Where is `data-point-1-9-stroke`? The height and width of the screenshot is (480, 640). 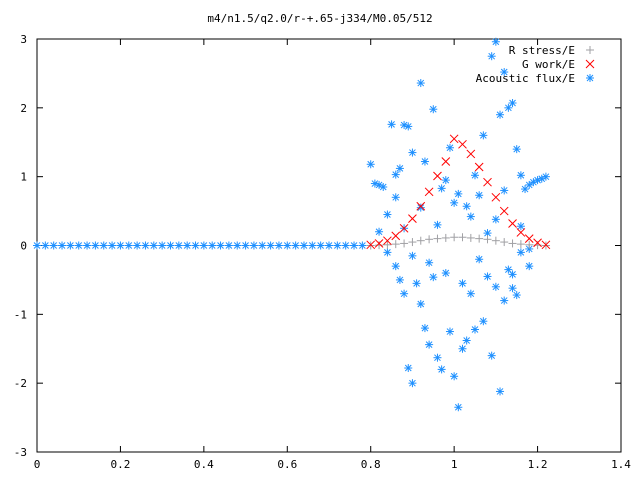 data-point-1-9-stroke is located at coordinates (446, 161).